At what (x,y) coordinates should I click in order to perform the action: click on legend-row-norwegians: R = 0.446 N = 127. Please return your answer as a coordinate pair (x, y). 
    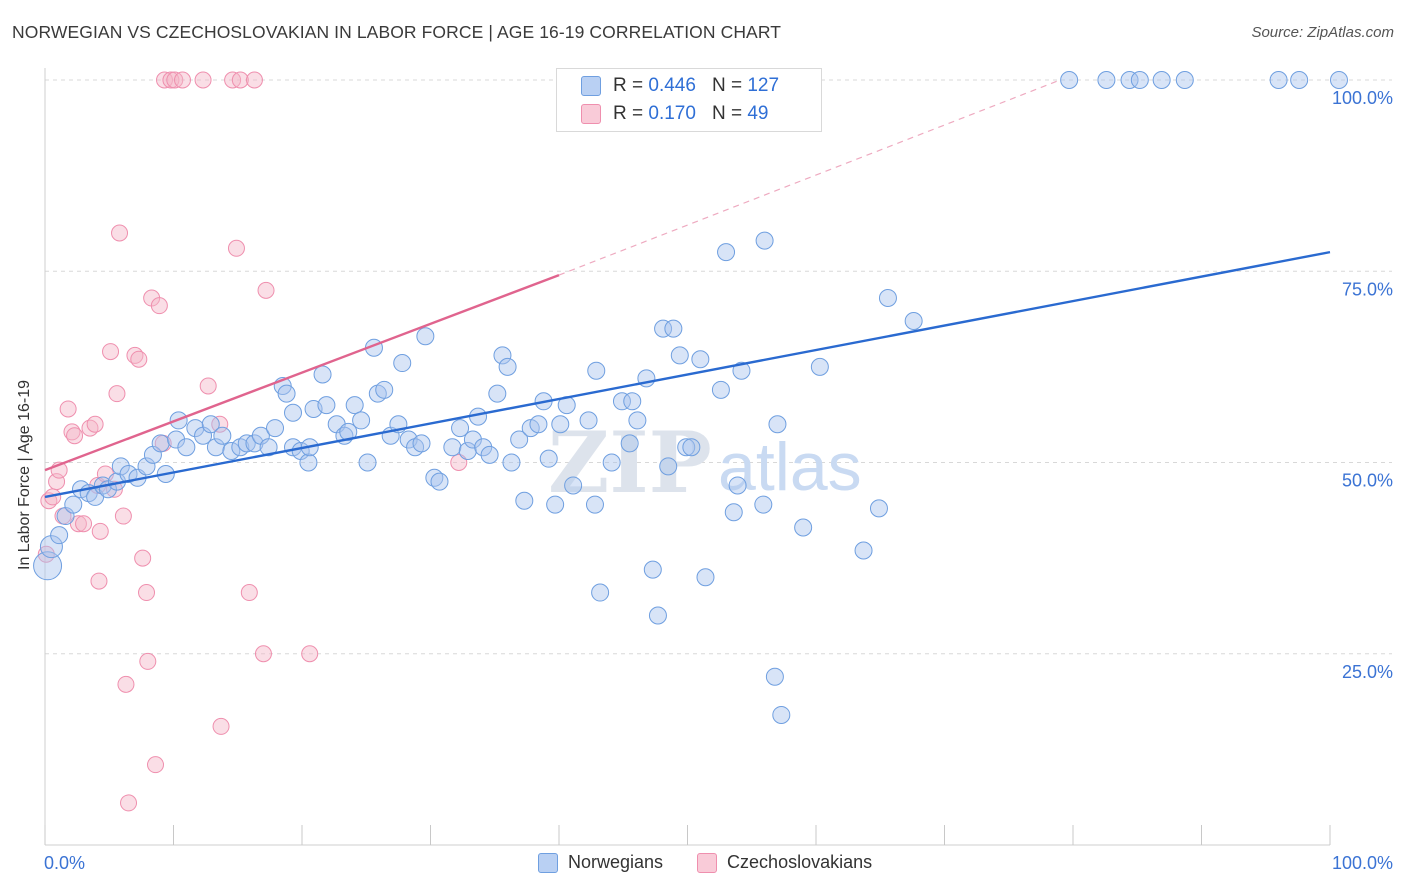
    Looking at the image, I should click on (680, 86).